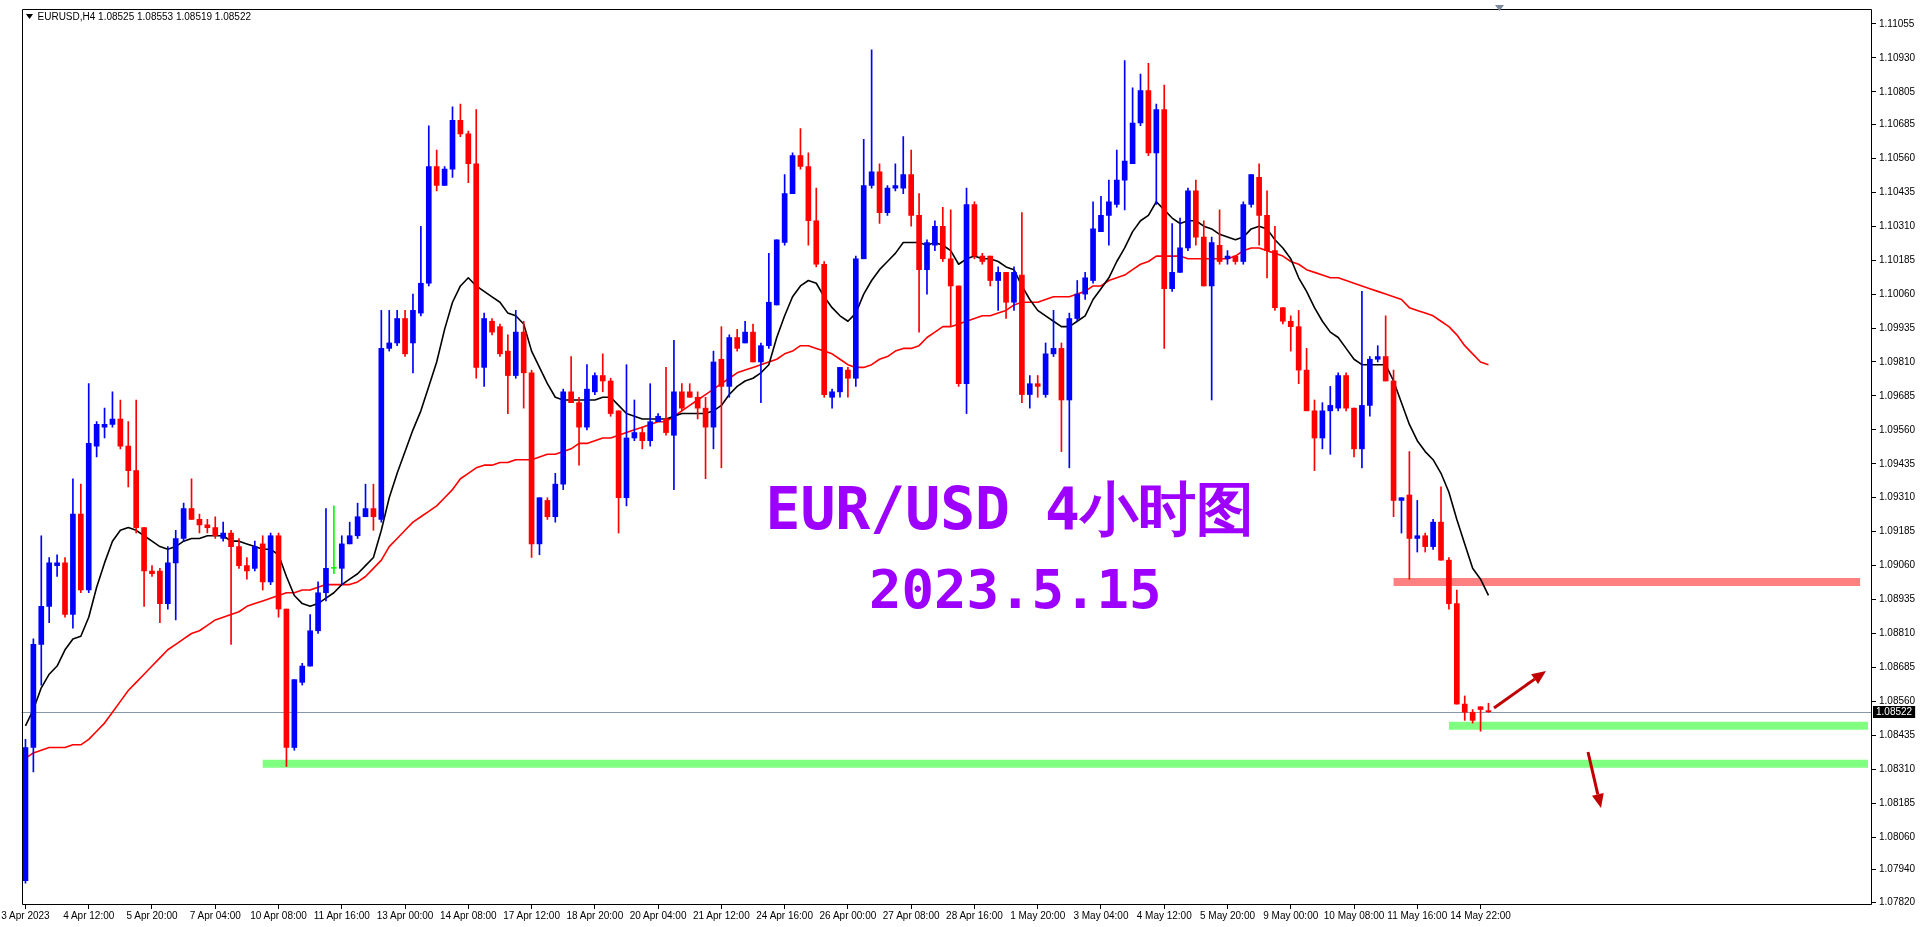 The image size is (1920, 927). What do you see at coordinates (1897, 633) in the screenshot?
I see `y-tick-label: 1.08810` at bounding box center [1897, 633].